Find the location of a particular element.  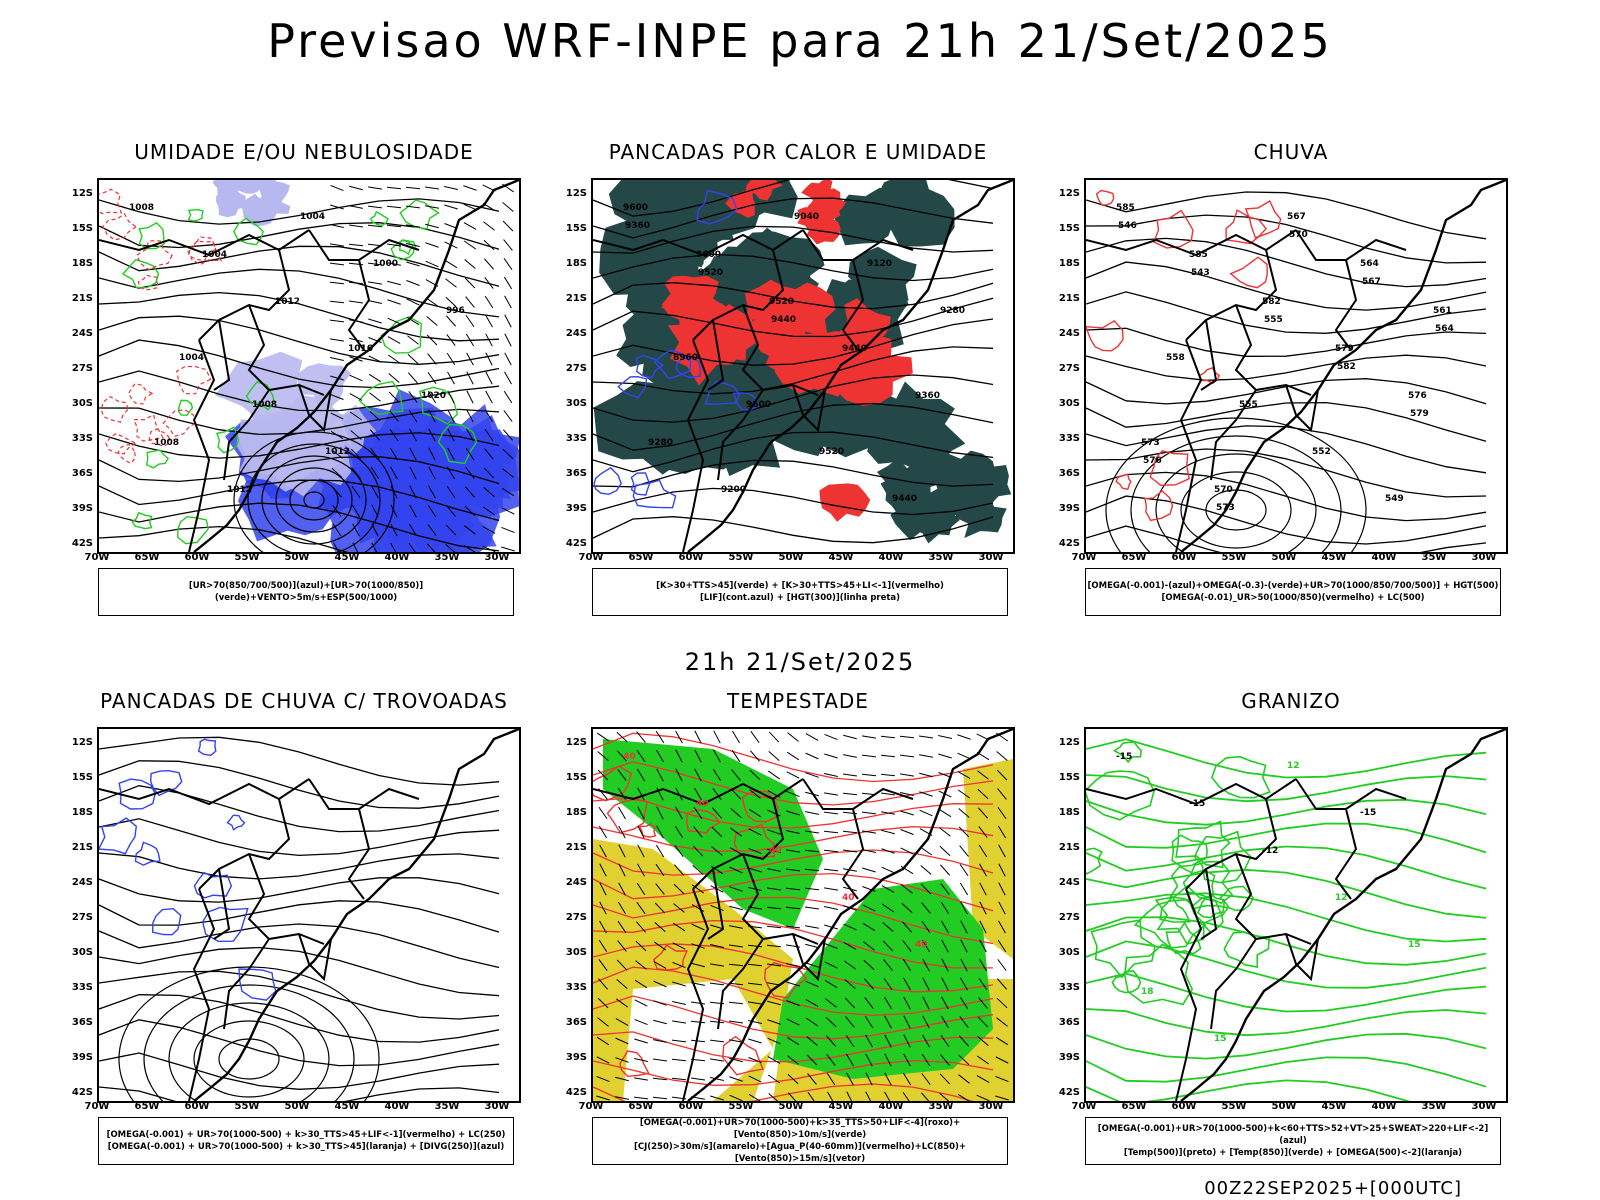

contour-label: 9280 is located at coordinates (660, 443).